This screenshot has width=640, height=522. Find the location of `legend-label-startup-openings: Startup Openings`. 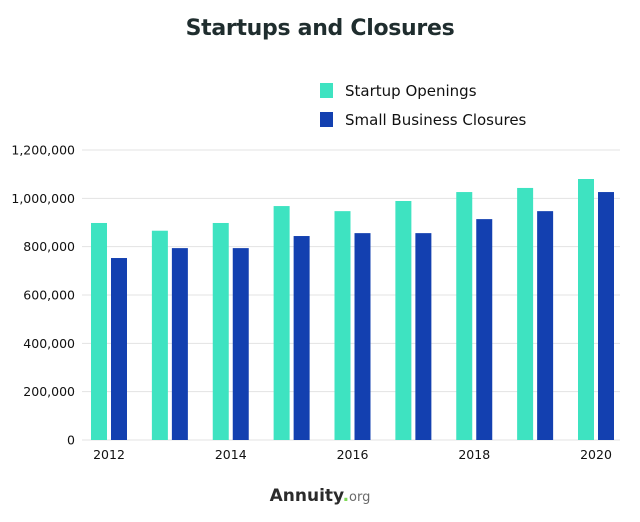

legend-label-startup-openings: Startup Openings is located at coordinates (411, 90).